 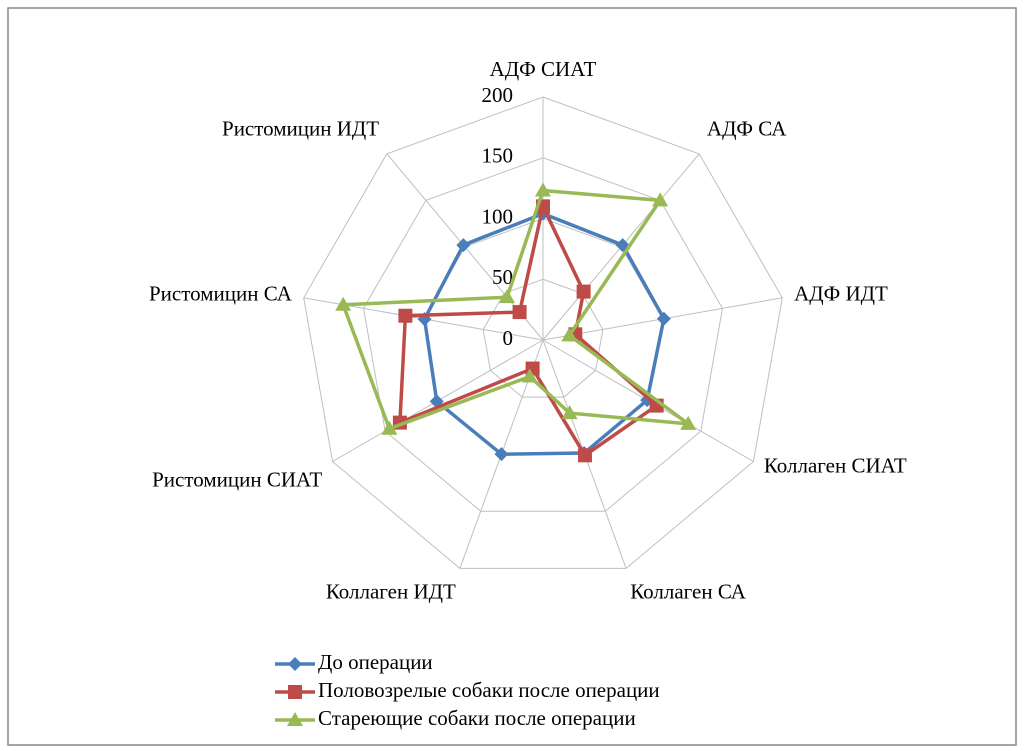 What do you see at coordinates (502, 277) in the screenshot?
I see `r-tick-label: 50` at bounding box center [502, 277].